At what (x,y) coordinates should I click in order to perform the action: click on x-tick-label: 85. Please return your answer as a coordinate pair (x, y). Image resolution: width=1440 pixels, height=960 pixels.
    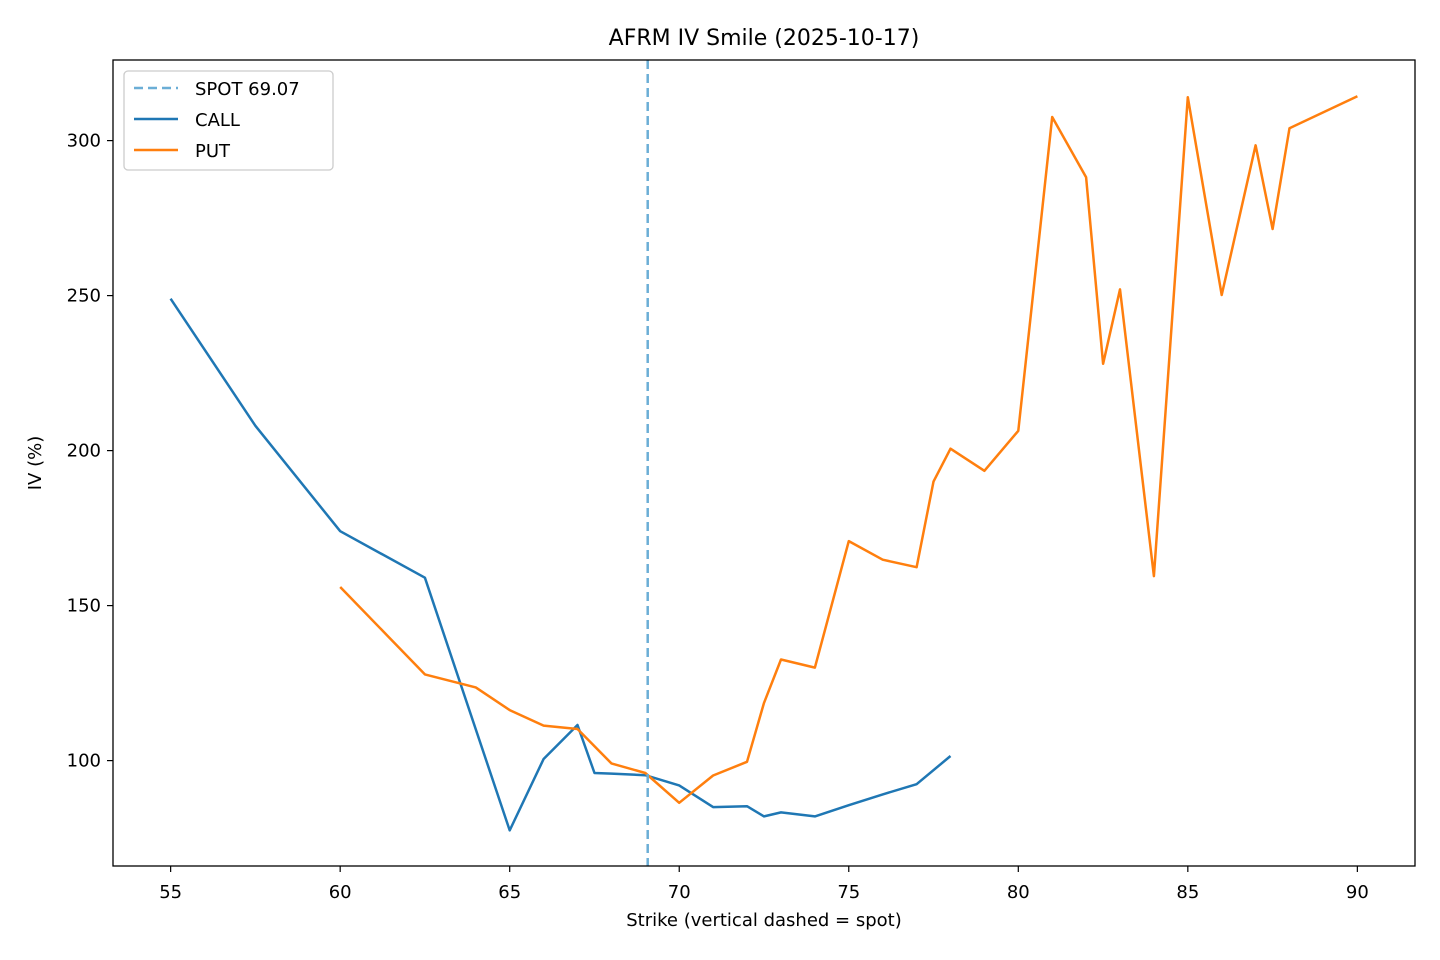
    Looking at the image, I should click on (1187, 892).